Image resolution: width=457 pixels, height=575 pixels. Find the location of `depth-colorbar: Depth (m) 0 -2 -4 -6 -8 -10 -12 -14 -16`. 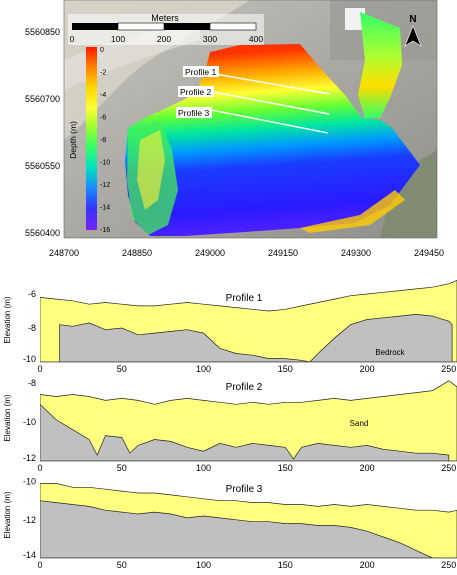

depth-colorbar: Depth (m) 0 -2 -4 -6 -8 -10 -12 -14 -16 is located at coordinates (89, 140).